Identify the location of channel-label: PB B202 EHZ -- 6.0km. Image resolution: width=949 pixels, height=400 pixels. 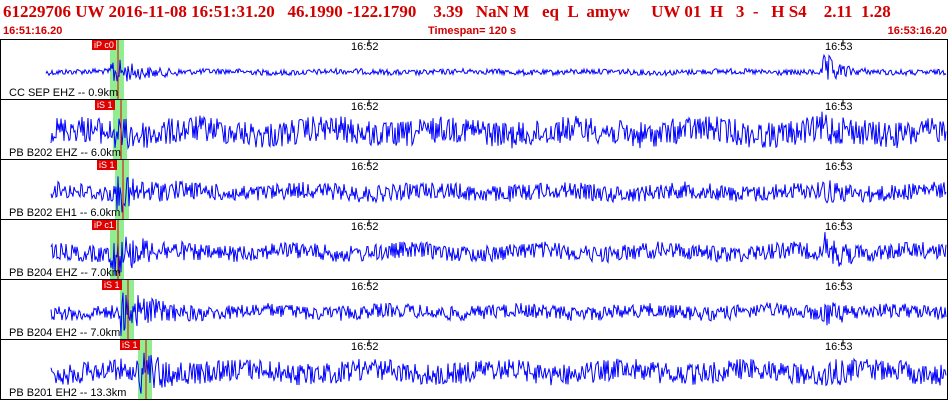
(65, 153).